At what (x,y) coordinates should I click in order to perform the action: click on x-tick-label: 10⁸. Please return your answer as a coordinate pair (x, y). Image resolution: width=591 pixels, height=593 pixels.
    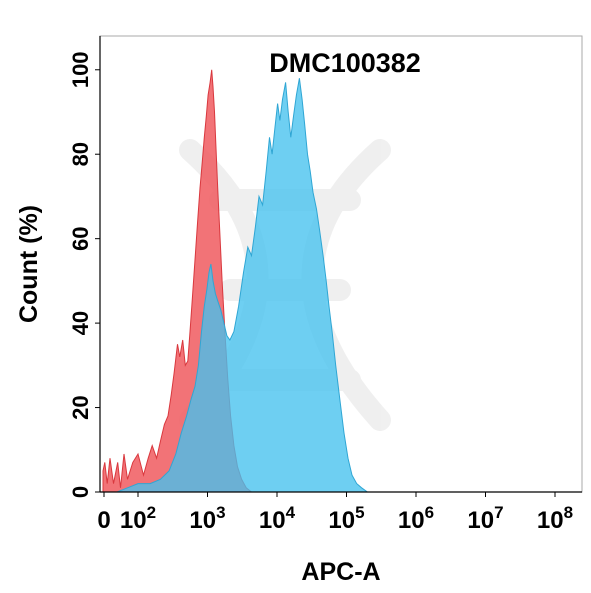
    Looking at the image, I should click on (555, 518).